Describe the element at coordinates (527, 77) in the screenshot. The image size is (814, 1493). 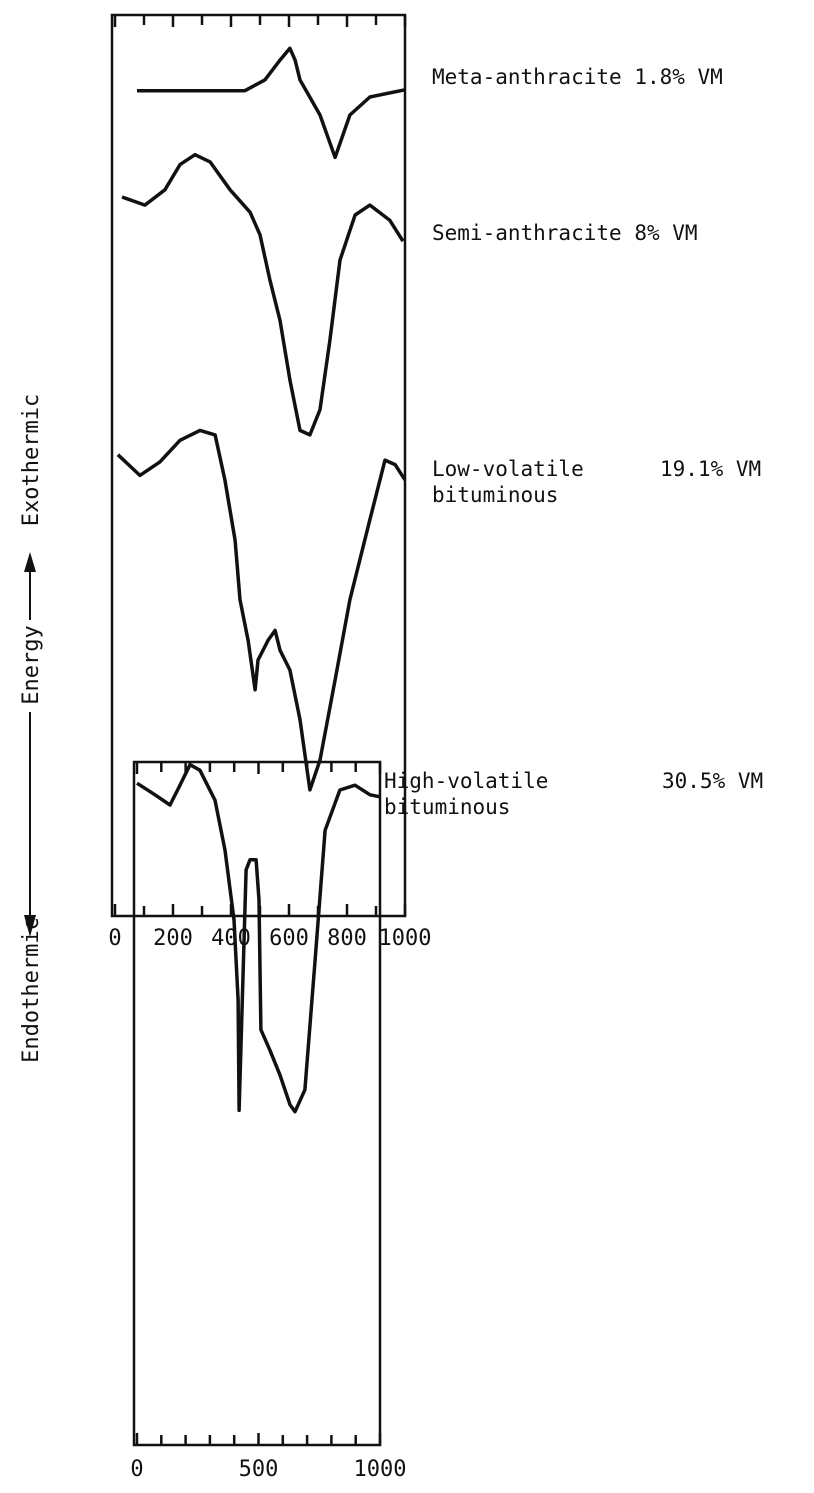
I see `series-name: Meta-anthracite` at that location.